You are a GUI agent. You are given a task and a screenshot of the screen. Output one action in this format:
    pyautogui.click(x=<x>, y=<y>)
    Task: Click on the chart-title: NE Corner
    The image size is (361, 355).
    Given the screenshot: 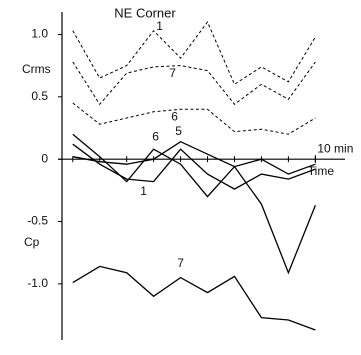 What is the action you would take?
    pyautogui.click(x=145, y=12)
    